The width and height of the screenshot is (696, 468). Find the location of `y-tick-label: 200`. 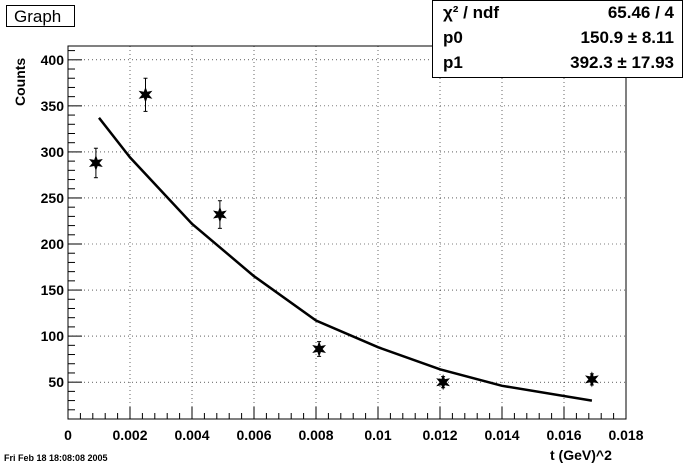

y-tick-label: 200 is located at coordinates (53, 244).